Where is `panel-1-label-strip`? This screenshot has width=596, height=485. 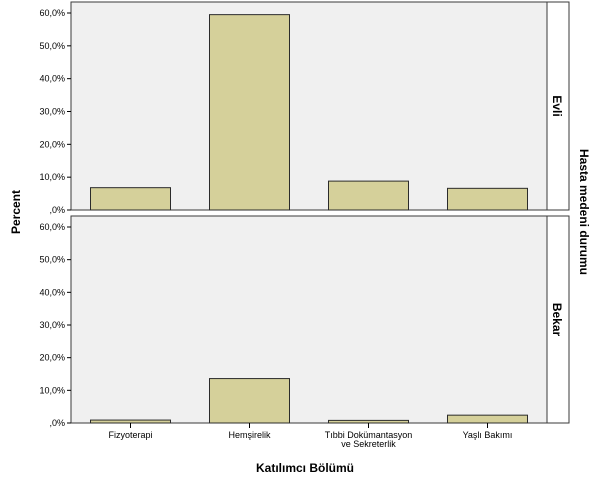
panel-1-label-strip is located at coordinates (558, 319).